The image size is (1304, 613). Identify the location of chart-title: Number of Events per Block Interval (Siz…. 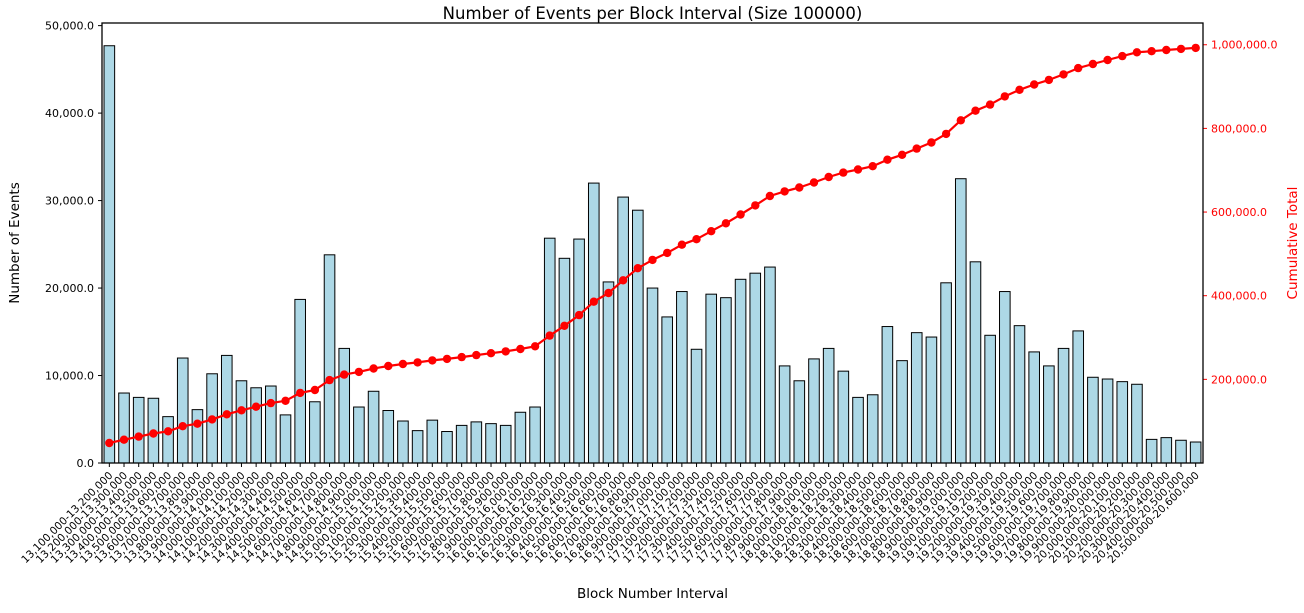
(652, 13).